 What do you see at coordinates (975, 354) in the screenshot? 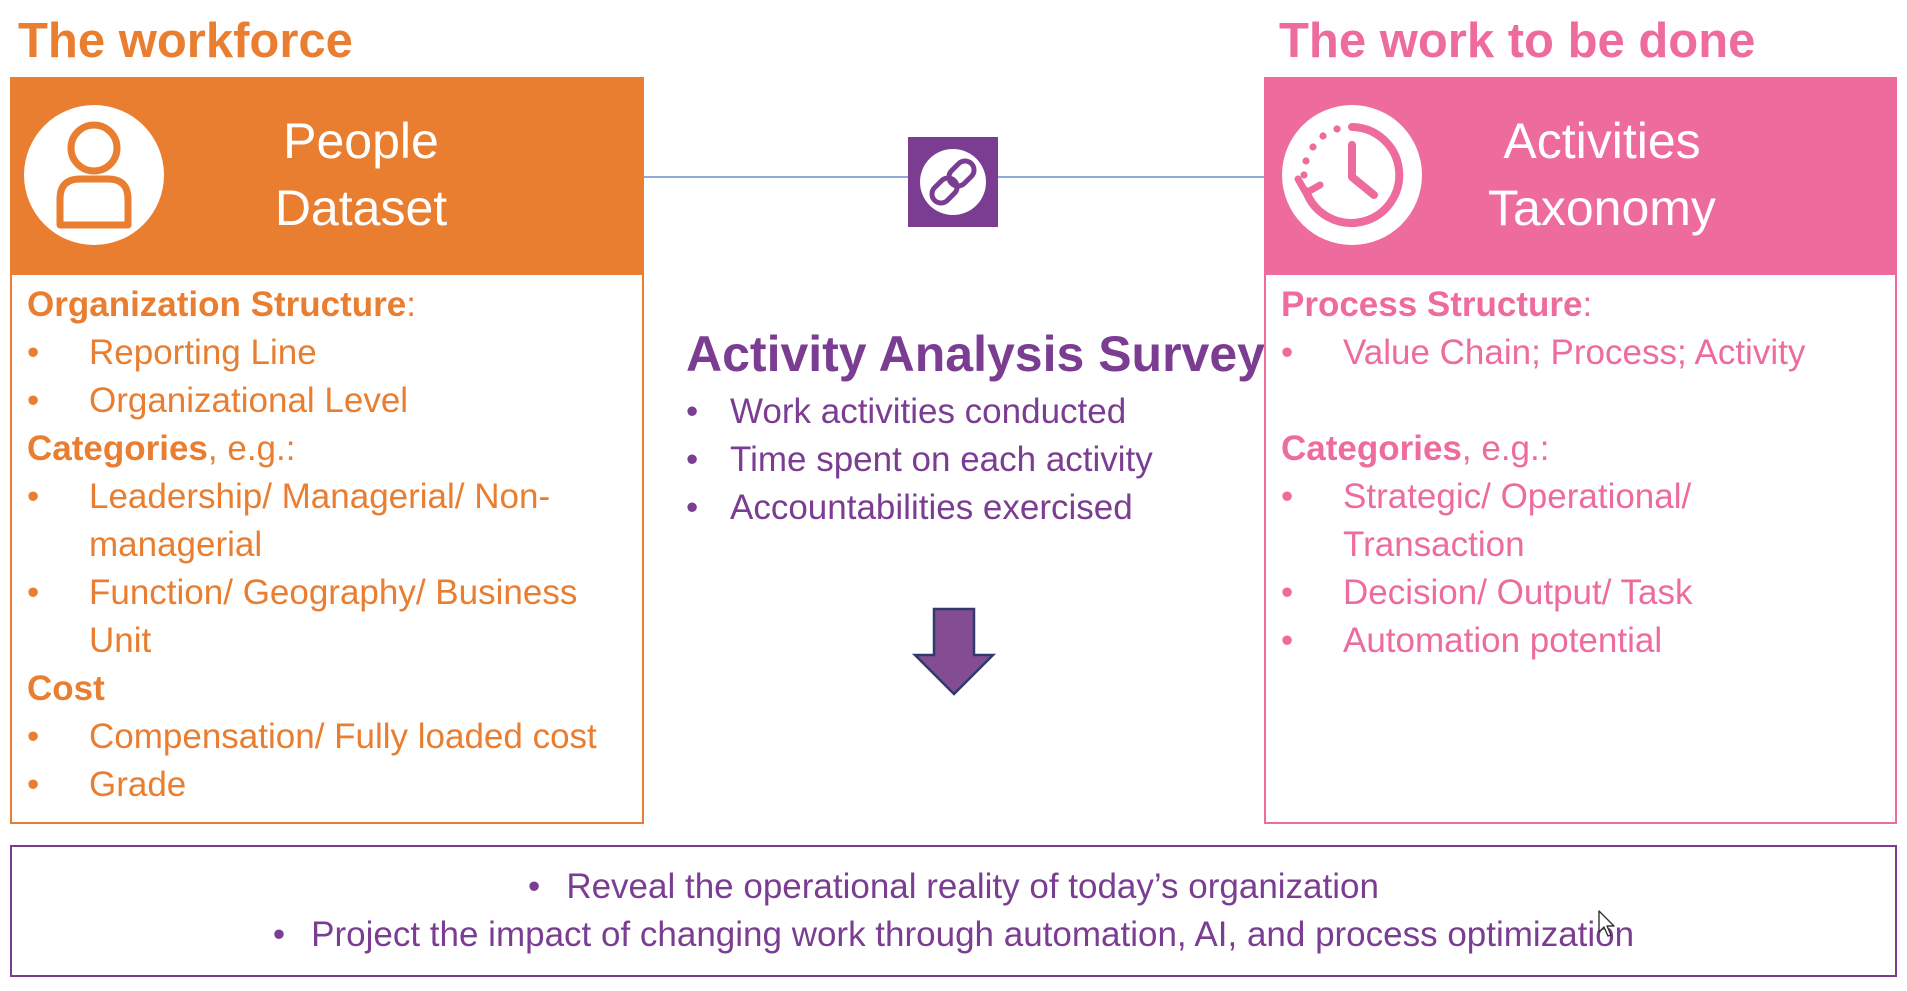
I see `survey-title: Activity Analysis Survey` at bounding box center [975, 354].